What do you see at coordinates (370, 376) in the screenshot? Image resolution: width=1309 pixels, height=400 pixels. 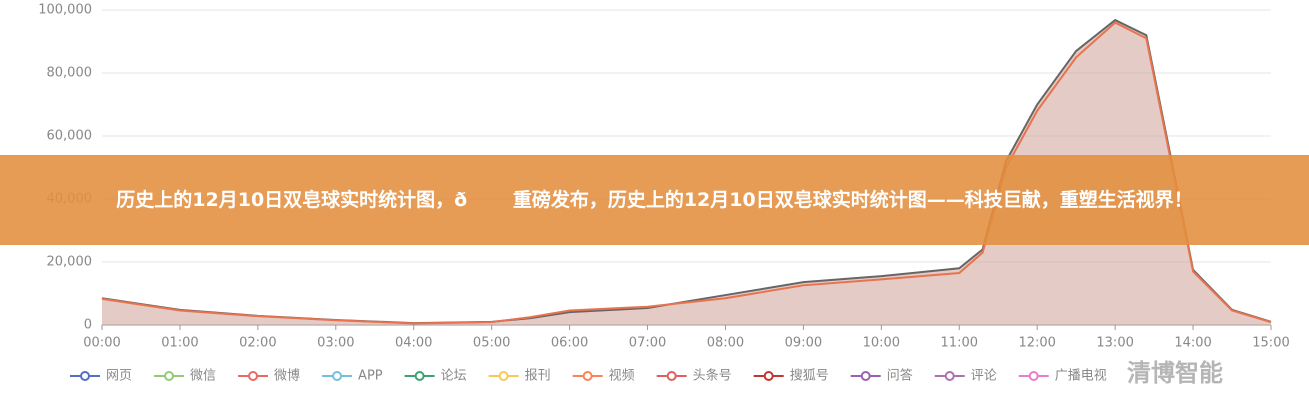 I see `legend-label: APP` at bounding box center [370, 376].